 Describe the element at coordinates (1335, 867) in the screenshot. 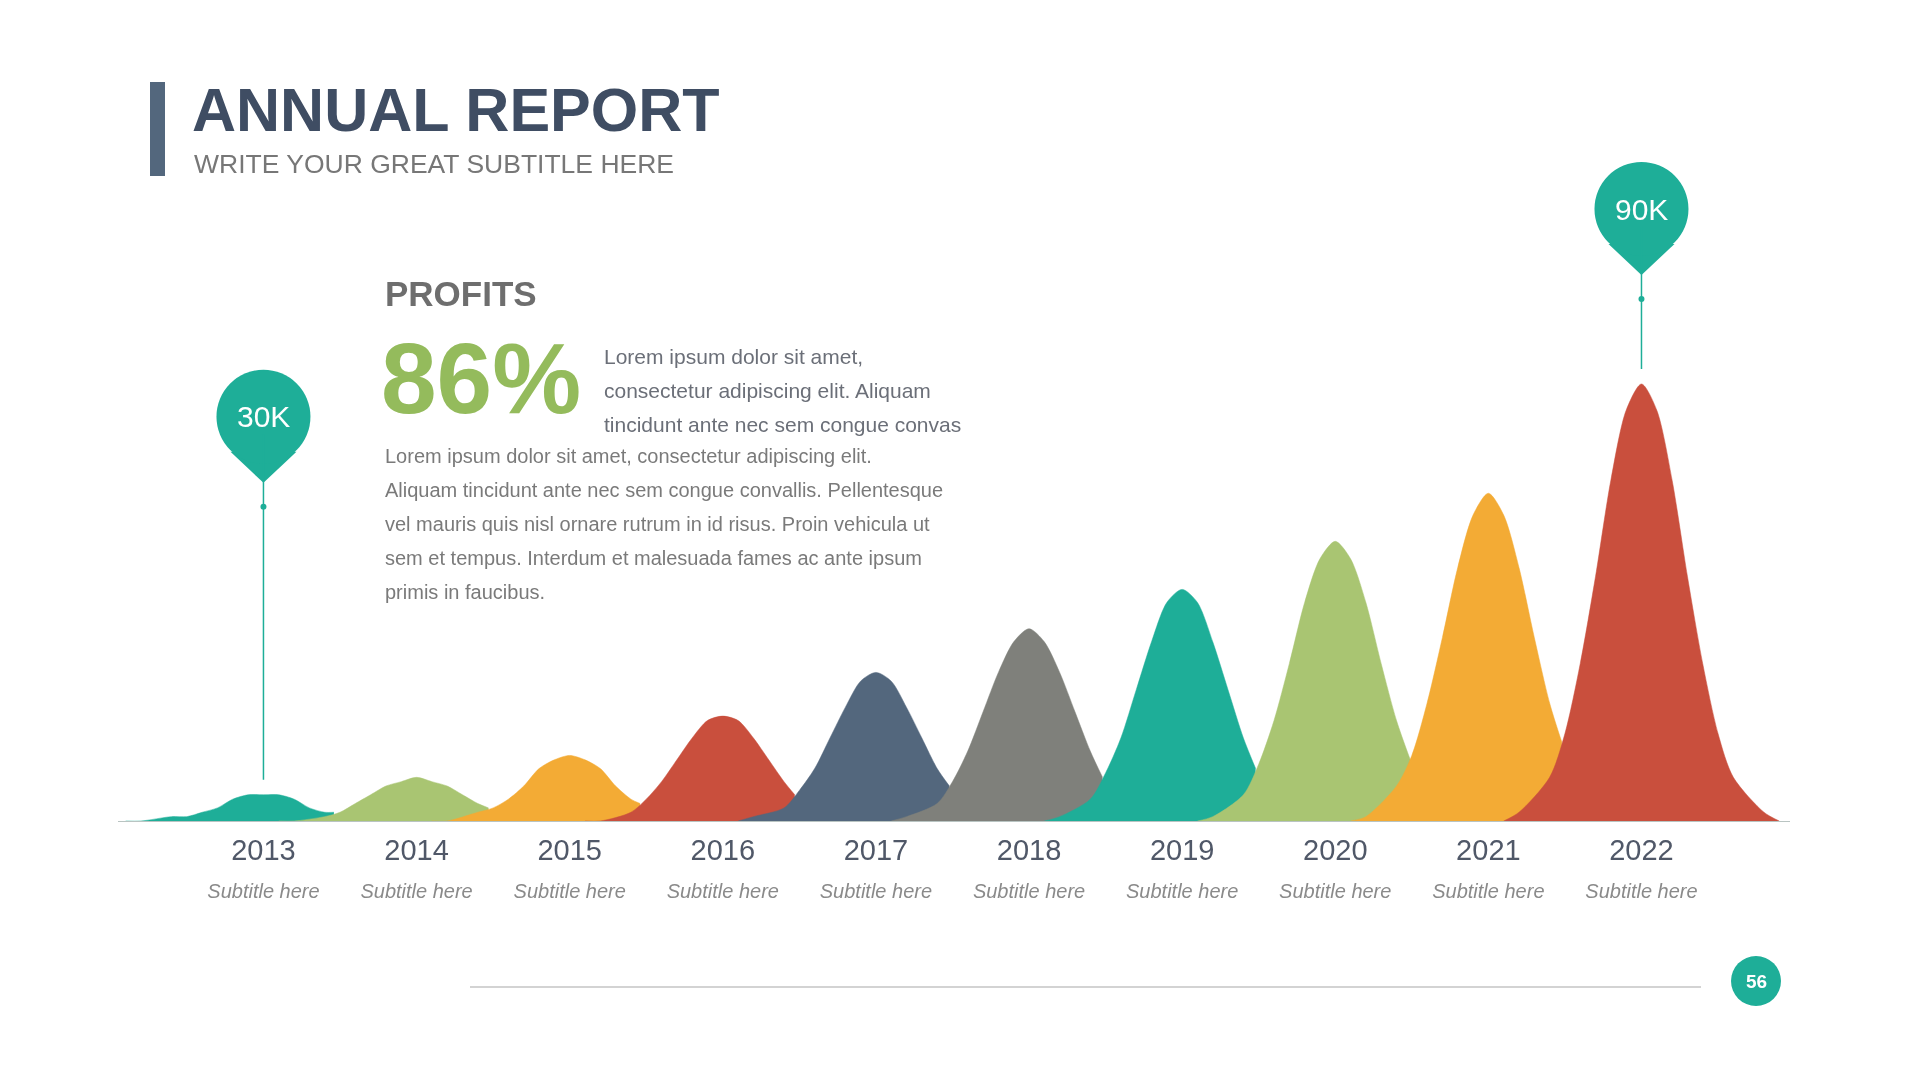

I see `x-tick-label: 2020 Subtitle here` at that location.